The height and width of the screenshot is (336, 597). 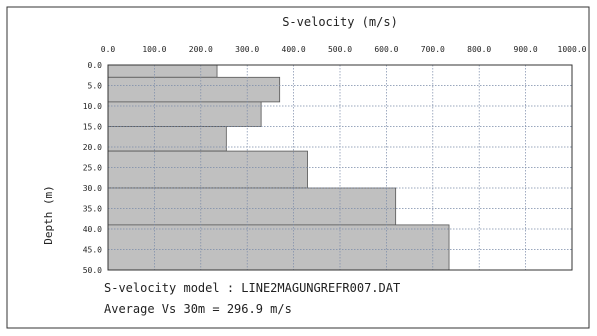 What do you see at coordinates (48, 215) in the screenshot?
I see `y-axis-label: Depth (m)` at bounding box center [48, 215].